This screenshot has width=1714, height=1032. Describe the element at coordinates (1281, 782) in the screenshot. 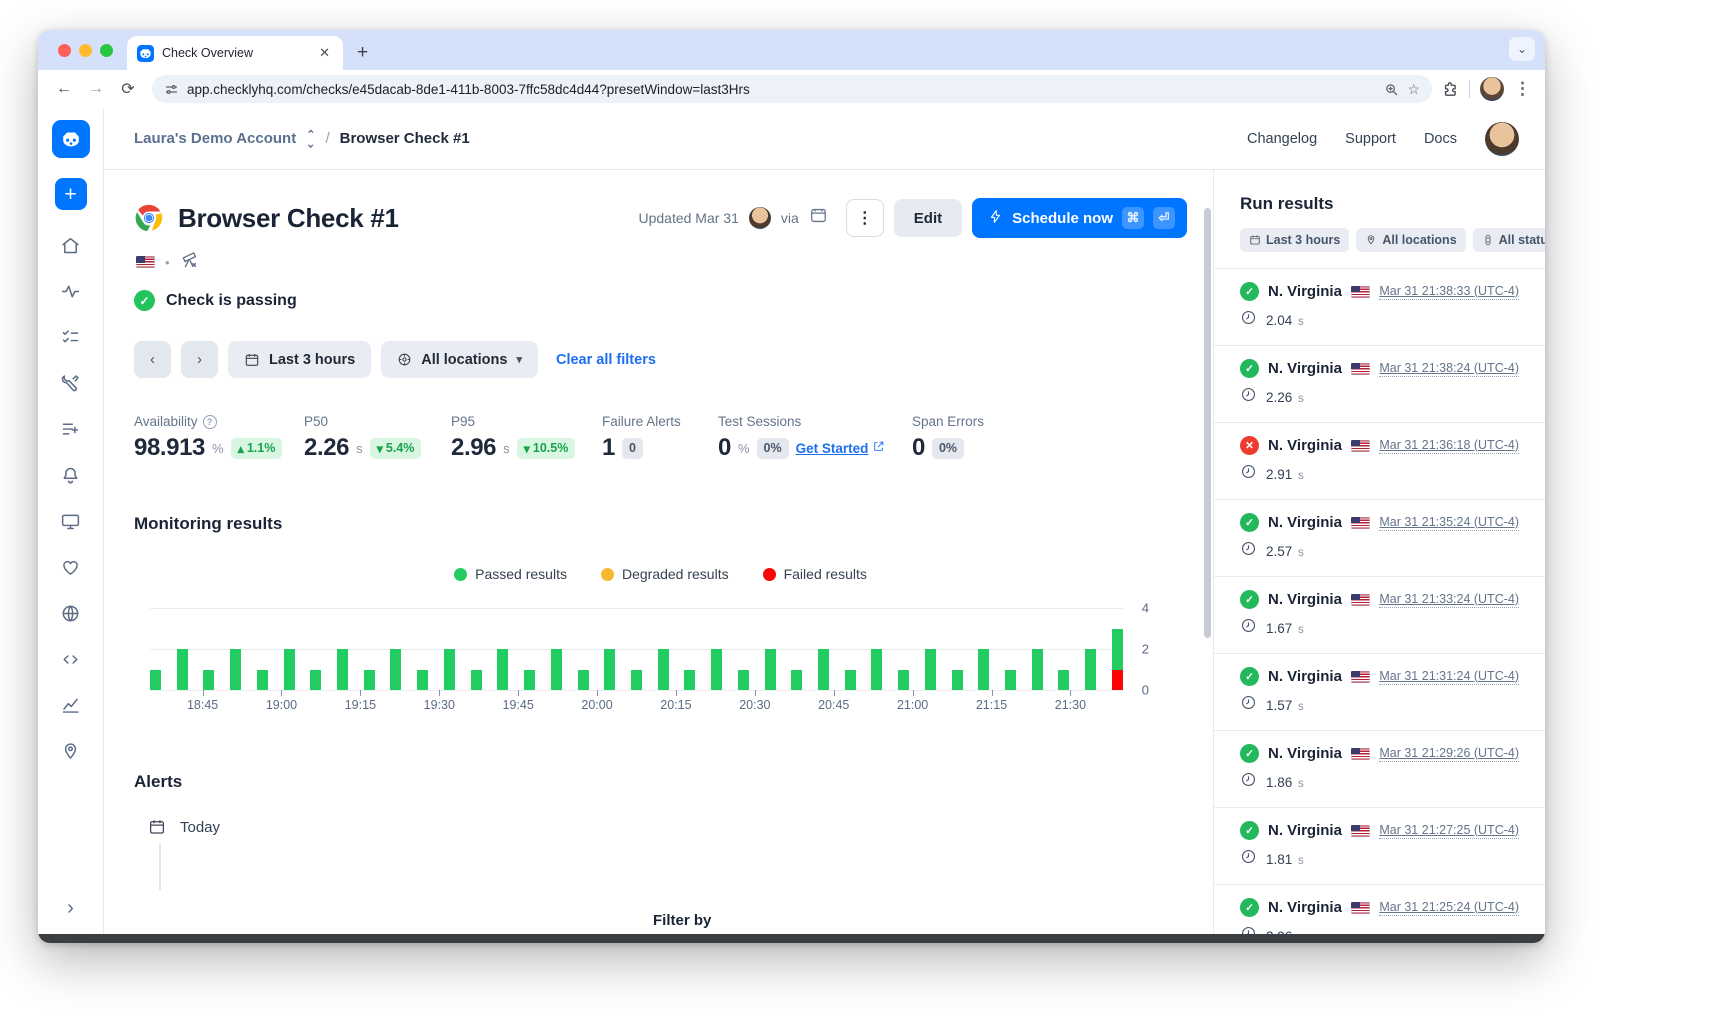

I see `run-duration: 1.86` at that location.